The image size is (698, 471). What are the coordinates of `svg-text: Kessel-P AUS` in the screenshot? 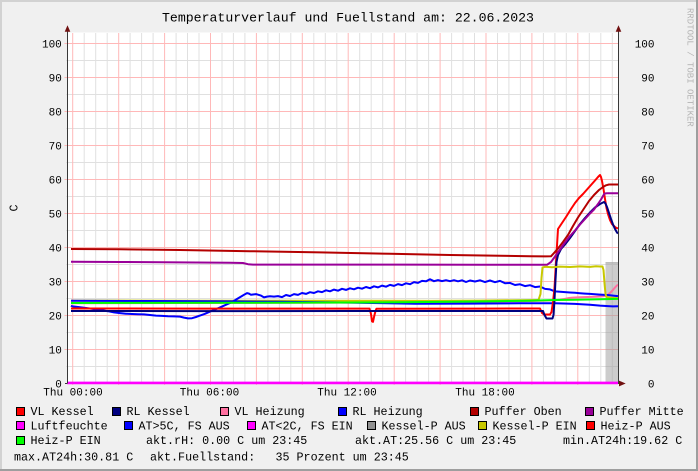 It's located at (424, 427).